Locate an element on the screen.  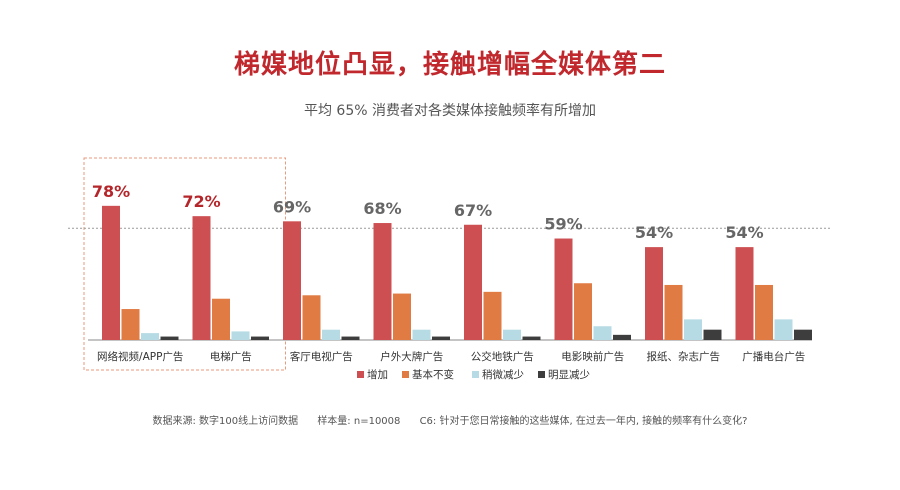
legend-label-2: 稍微减少 is located at coordinates (503, 374).